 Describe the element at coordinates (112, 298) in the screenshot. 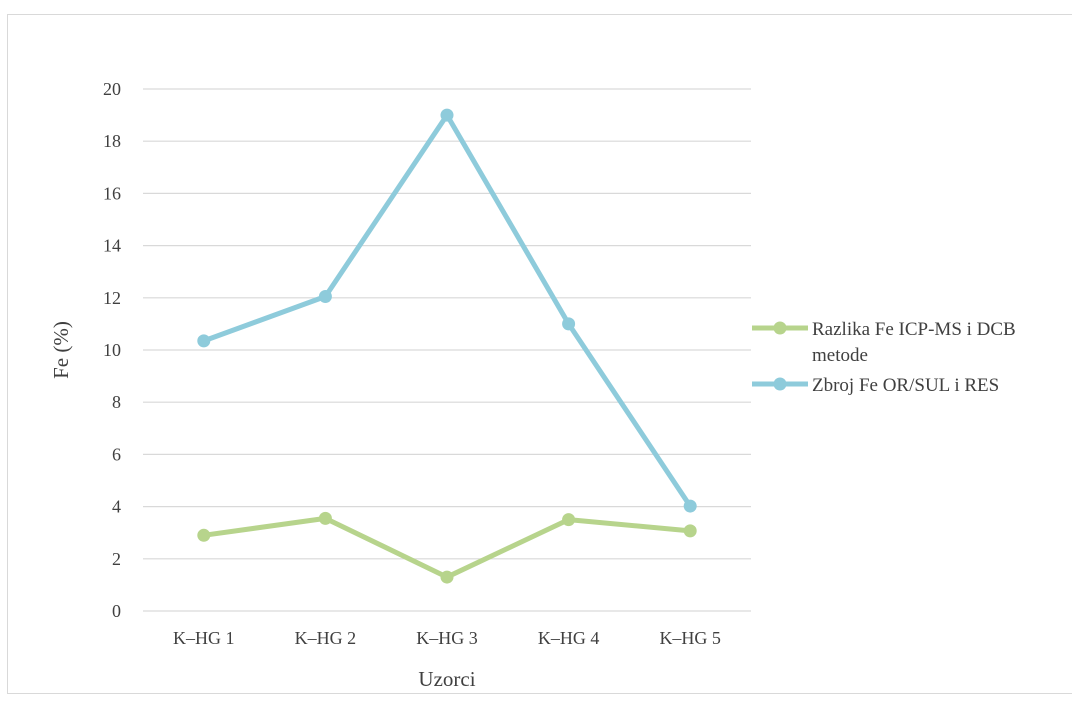

I see `y-tick-label: 12` at that location.